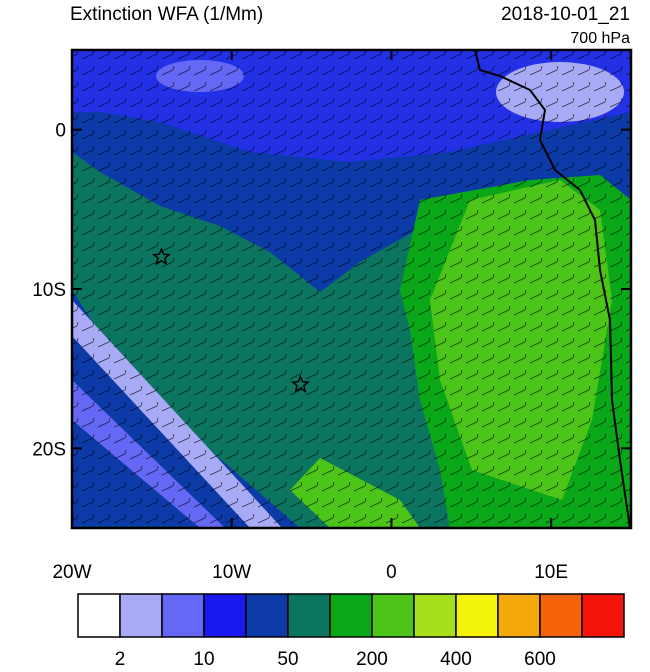 This screenshot has width=650, height=672. What do you see at coordinates (231, 572) in the screenshot?
I see `x-tick-label: 10W` at bounding box center [231, 572].